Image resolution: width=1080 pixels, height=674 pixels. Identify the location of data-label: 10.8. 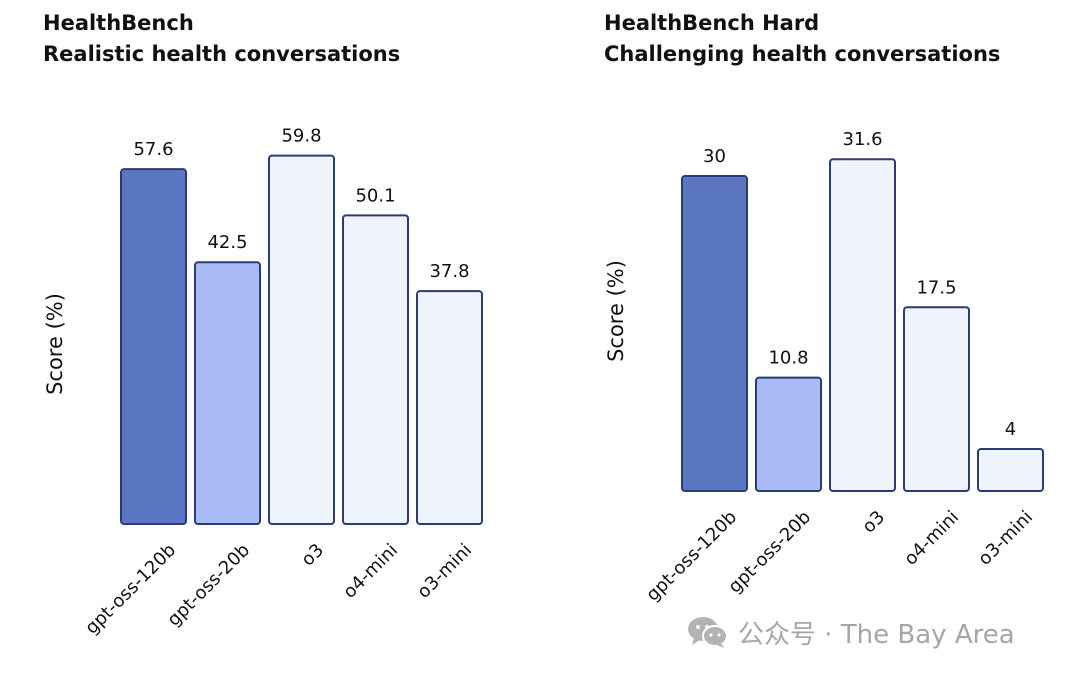
(788, 358).